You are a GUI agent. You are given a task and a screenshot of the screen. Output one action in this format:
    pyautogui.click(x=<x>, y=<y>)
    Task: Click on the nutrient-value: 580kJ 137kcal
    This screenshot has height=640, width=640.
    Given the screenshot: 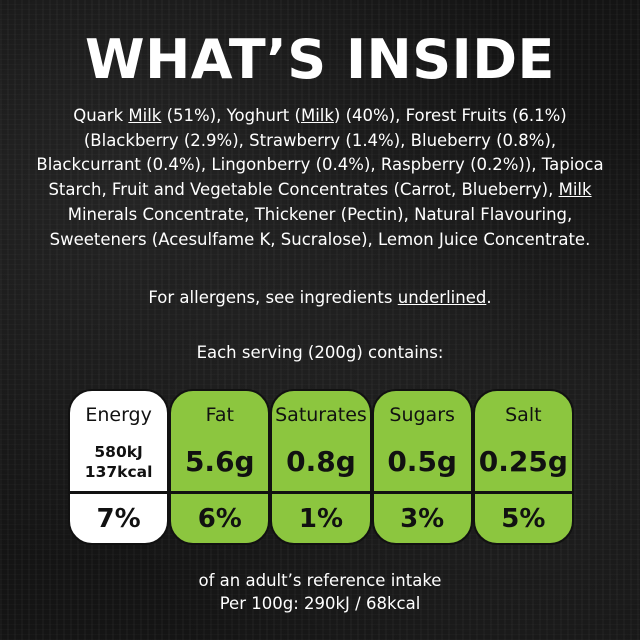 What is the action you would take?
    pyautogui.click(x=118, y=462)
    